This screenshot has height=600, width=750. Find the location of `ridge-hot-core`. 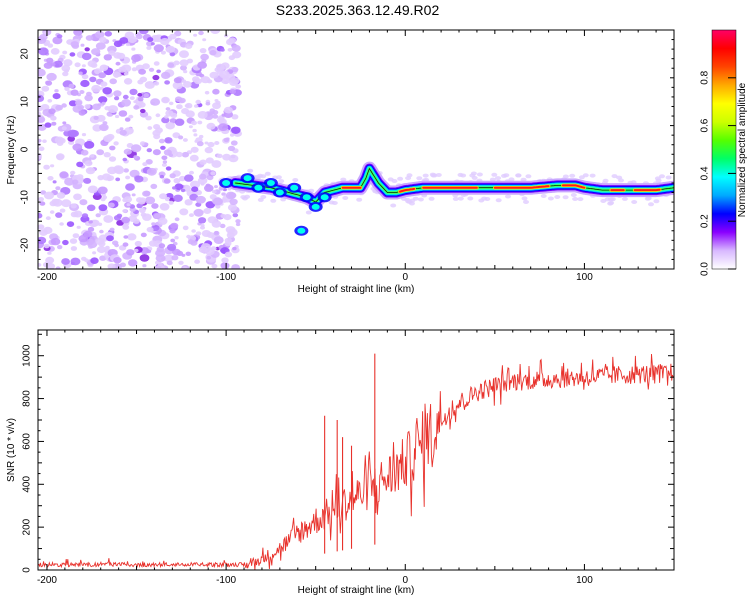

ridge-hot-core is located at coordinates (407, 190).